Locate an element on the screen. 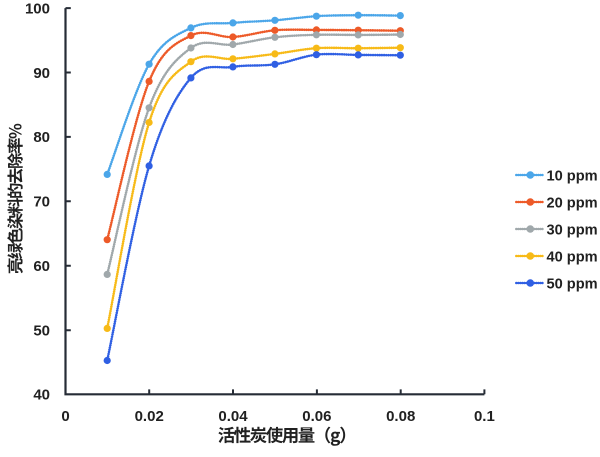 The image size is (600, 457). svg-text: 0.06 is located at coordinates (316, 416).